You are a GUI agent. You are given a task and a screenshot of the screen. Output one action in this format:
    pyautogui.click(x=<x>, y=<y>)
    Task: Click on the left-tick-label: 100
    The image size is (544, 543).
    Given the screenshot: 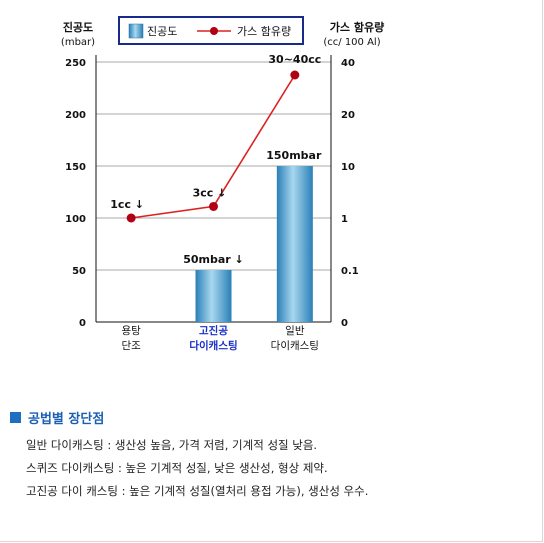 What is the action you would take?
    pyautogui.click(x=75, y=219)
    